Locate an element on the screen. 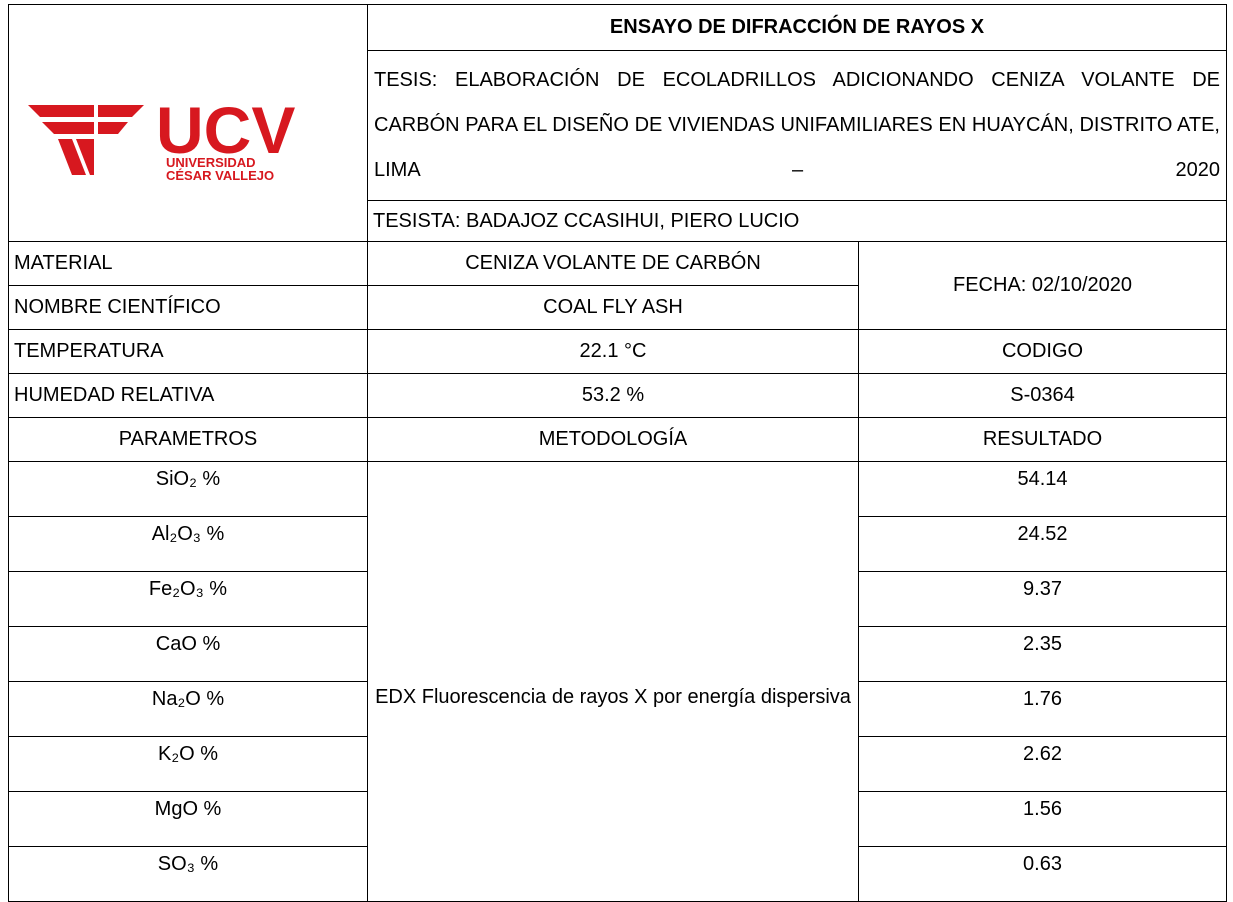  parameter: Na₂O % is located at coordinates (188, 709).